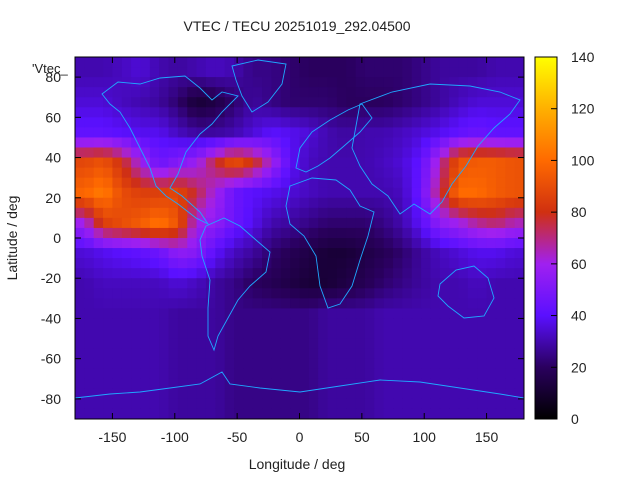 Image resolution: width=640 pixels, height=485 pixels. What do you see at coordinates (53, 77) in the screenshot?
I see `y-tick-label: 80` at bounding box center [53, 77].